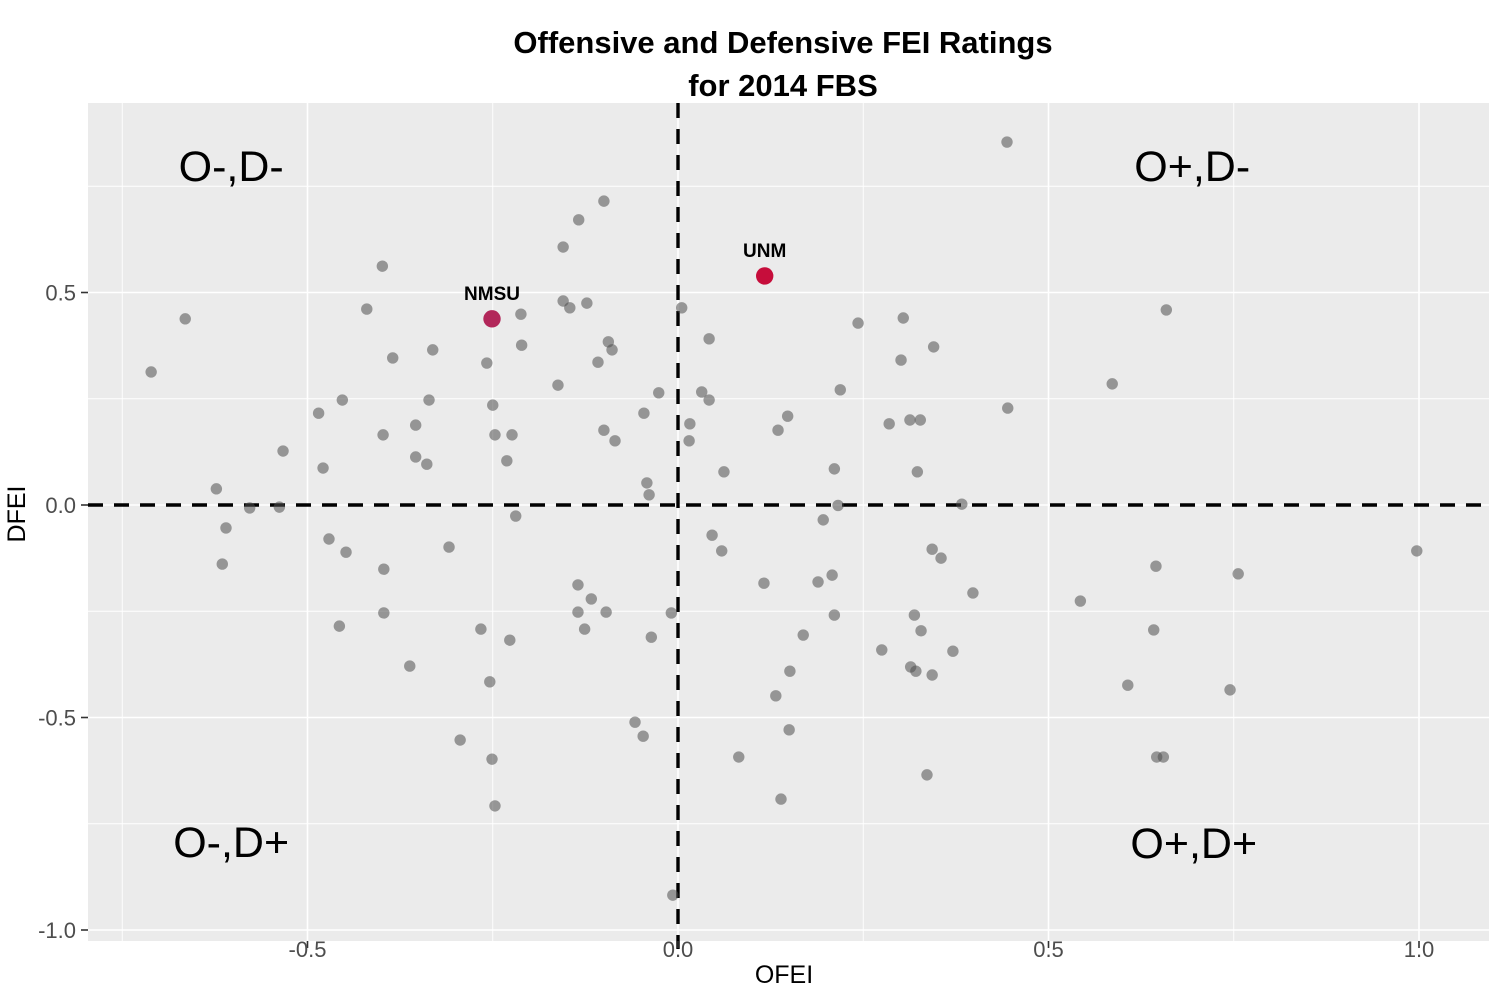 Image resolution: width=1500 pixels, height=1000 pixels. What do you see at coordinates (57, 718) in the screenshot?
I see `y-tick-label: -0.5` at bounding box center [57, 718].